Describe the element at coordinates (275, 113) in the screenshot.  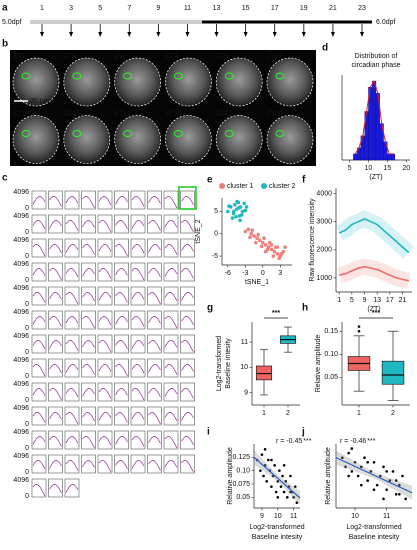
I see `frame-label: ZT23` at that location.